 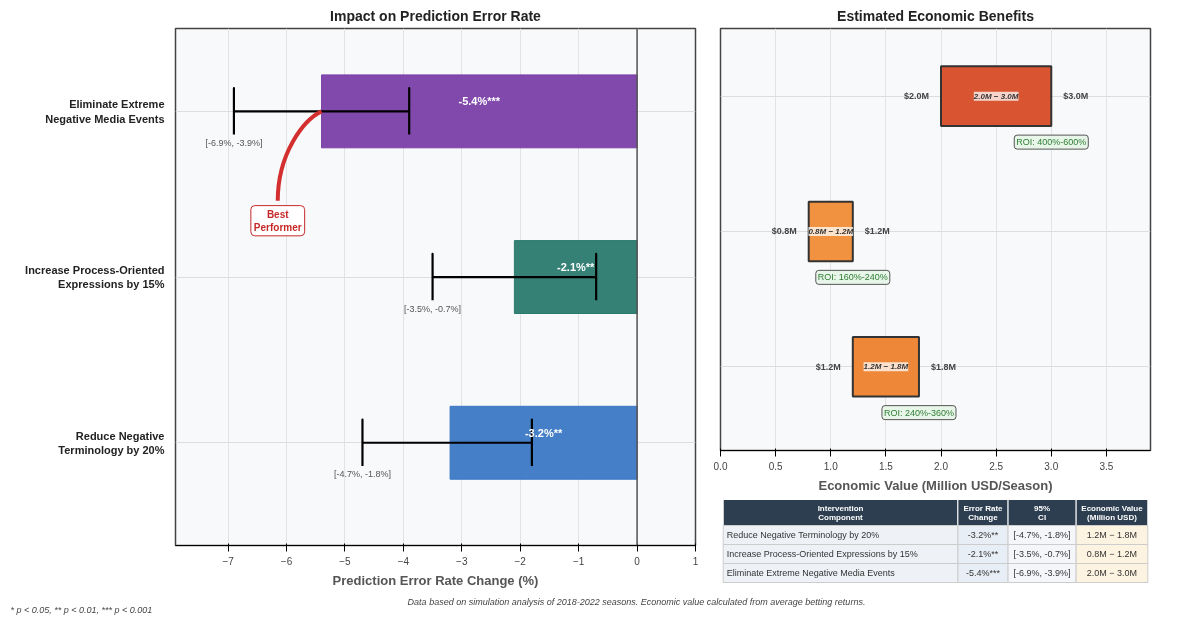 What do you see at coordinates (578, 561) in the screenshot?
I see `x-tick-label: −1` at bounding box center [578, 561].